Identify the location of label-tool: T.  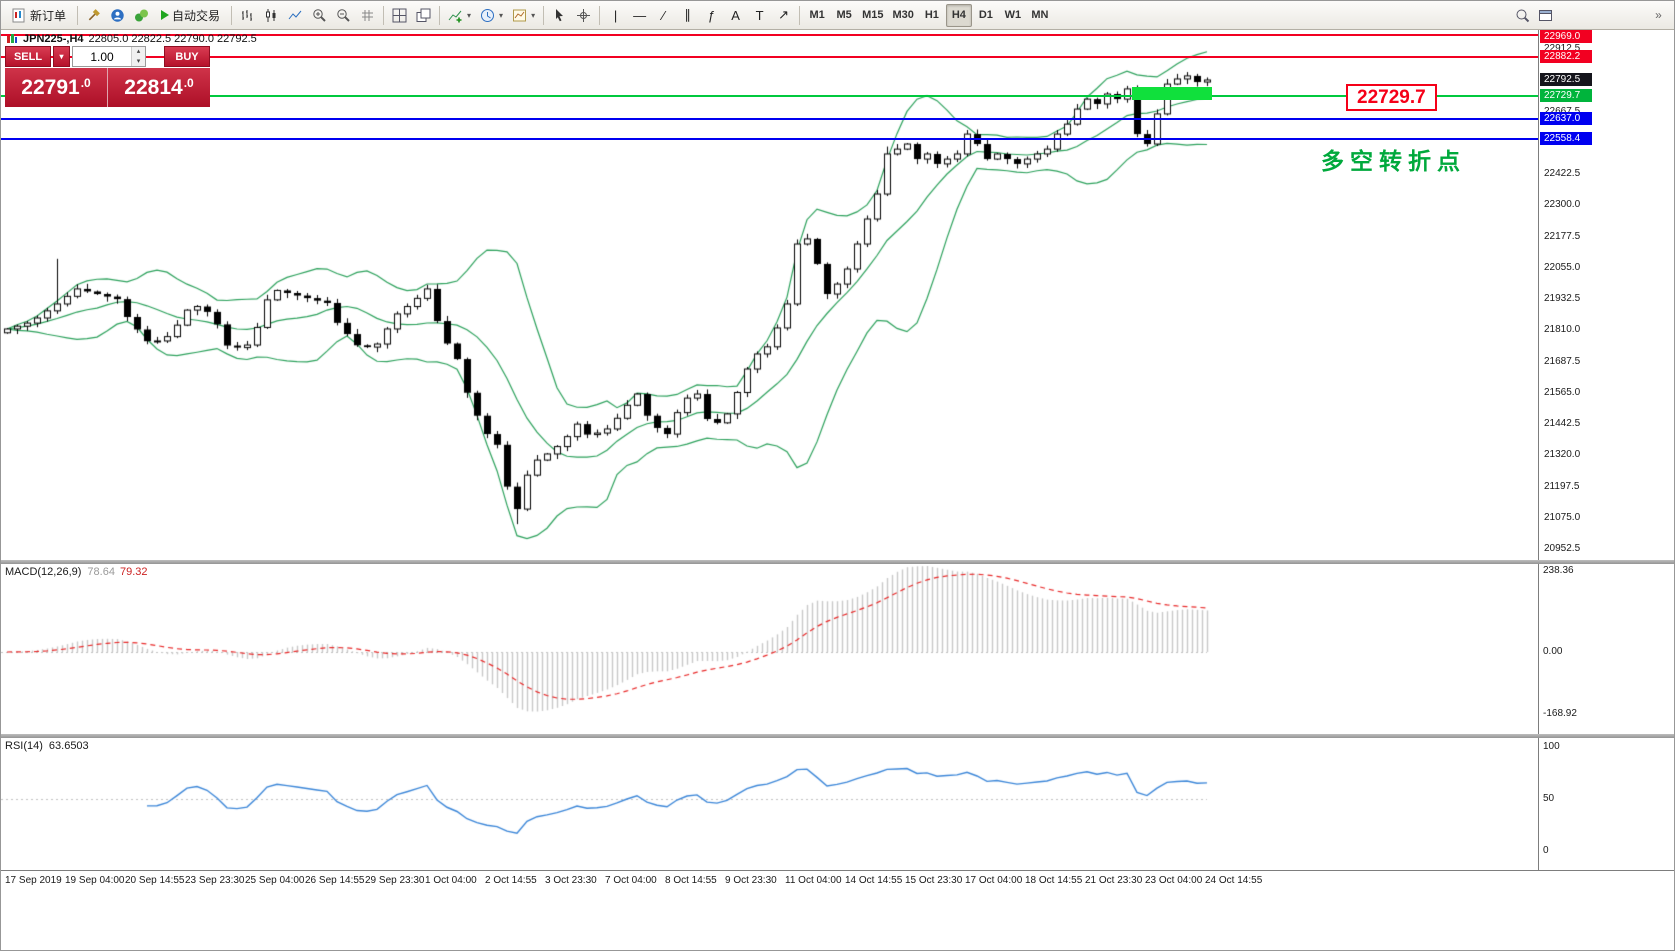
(759, 15).